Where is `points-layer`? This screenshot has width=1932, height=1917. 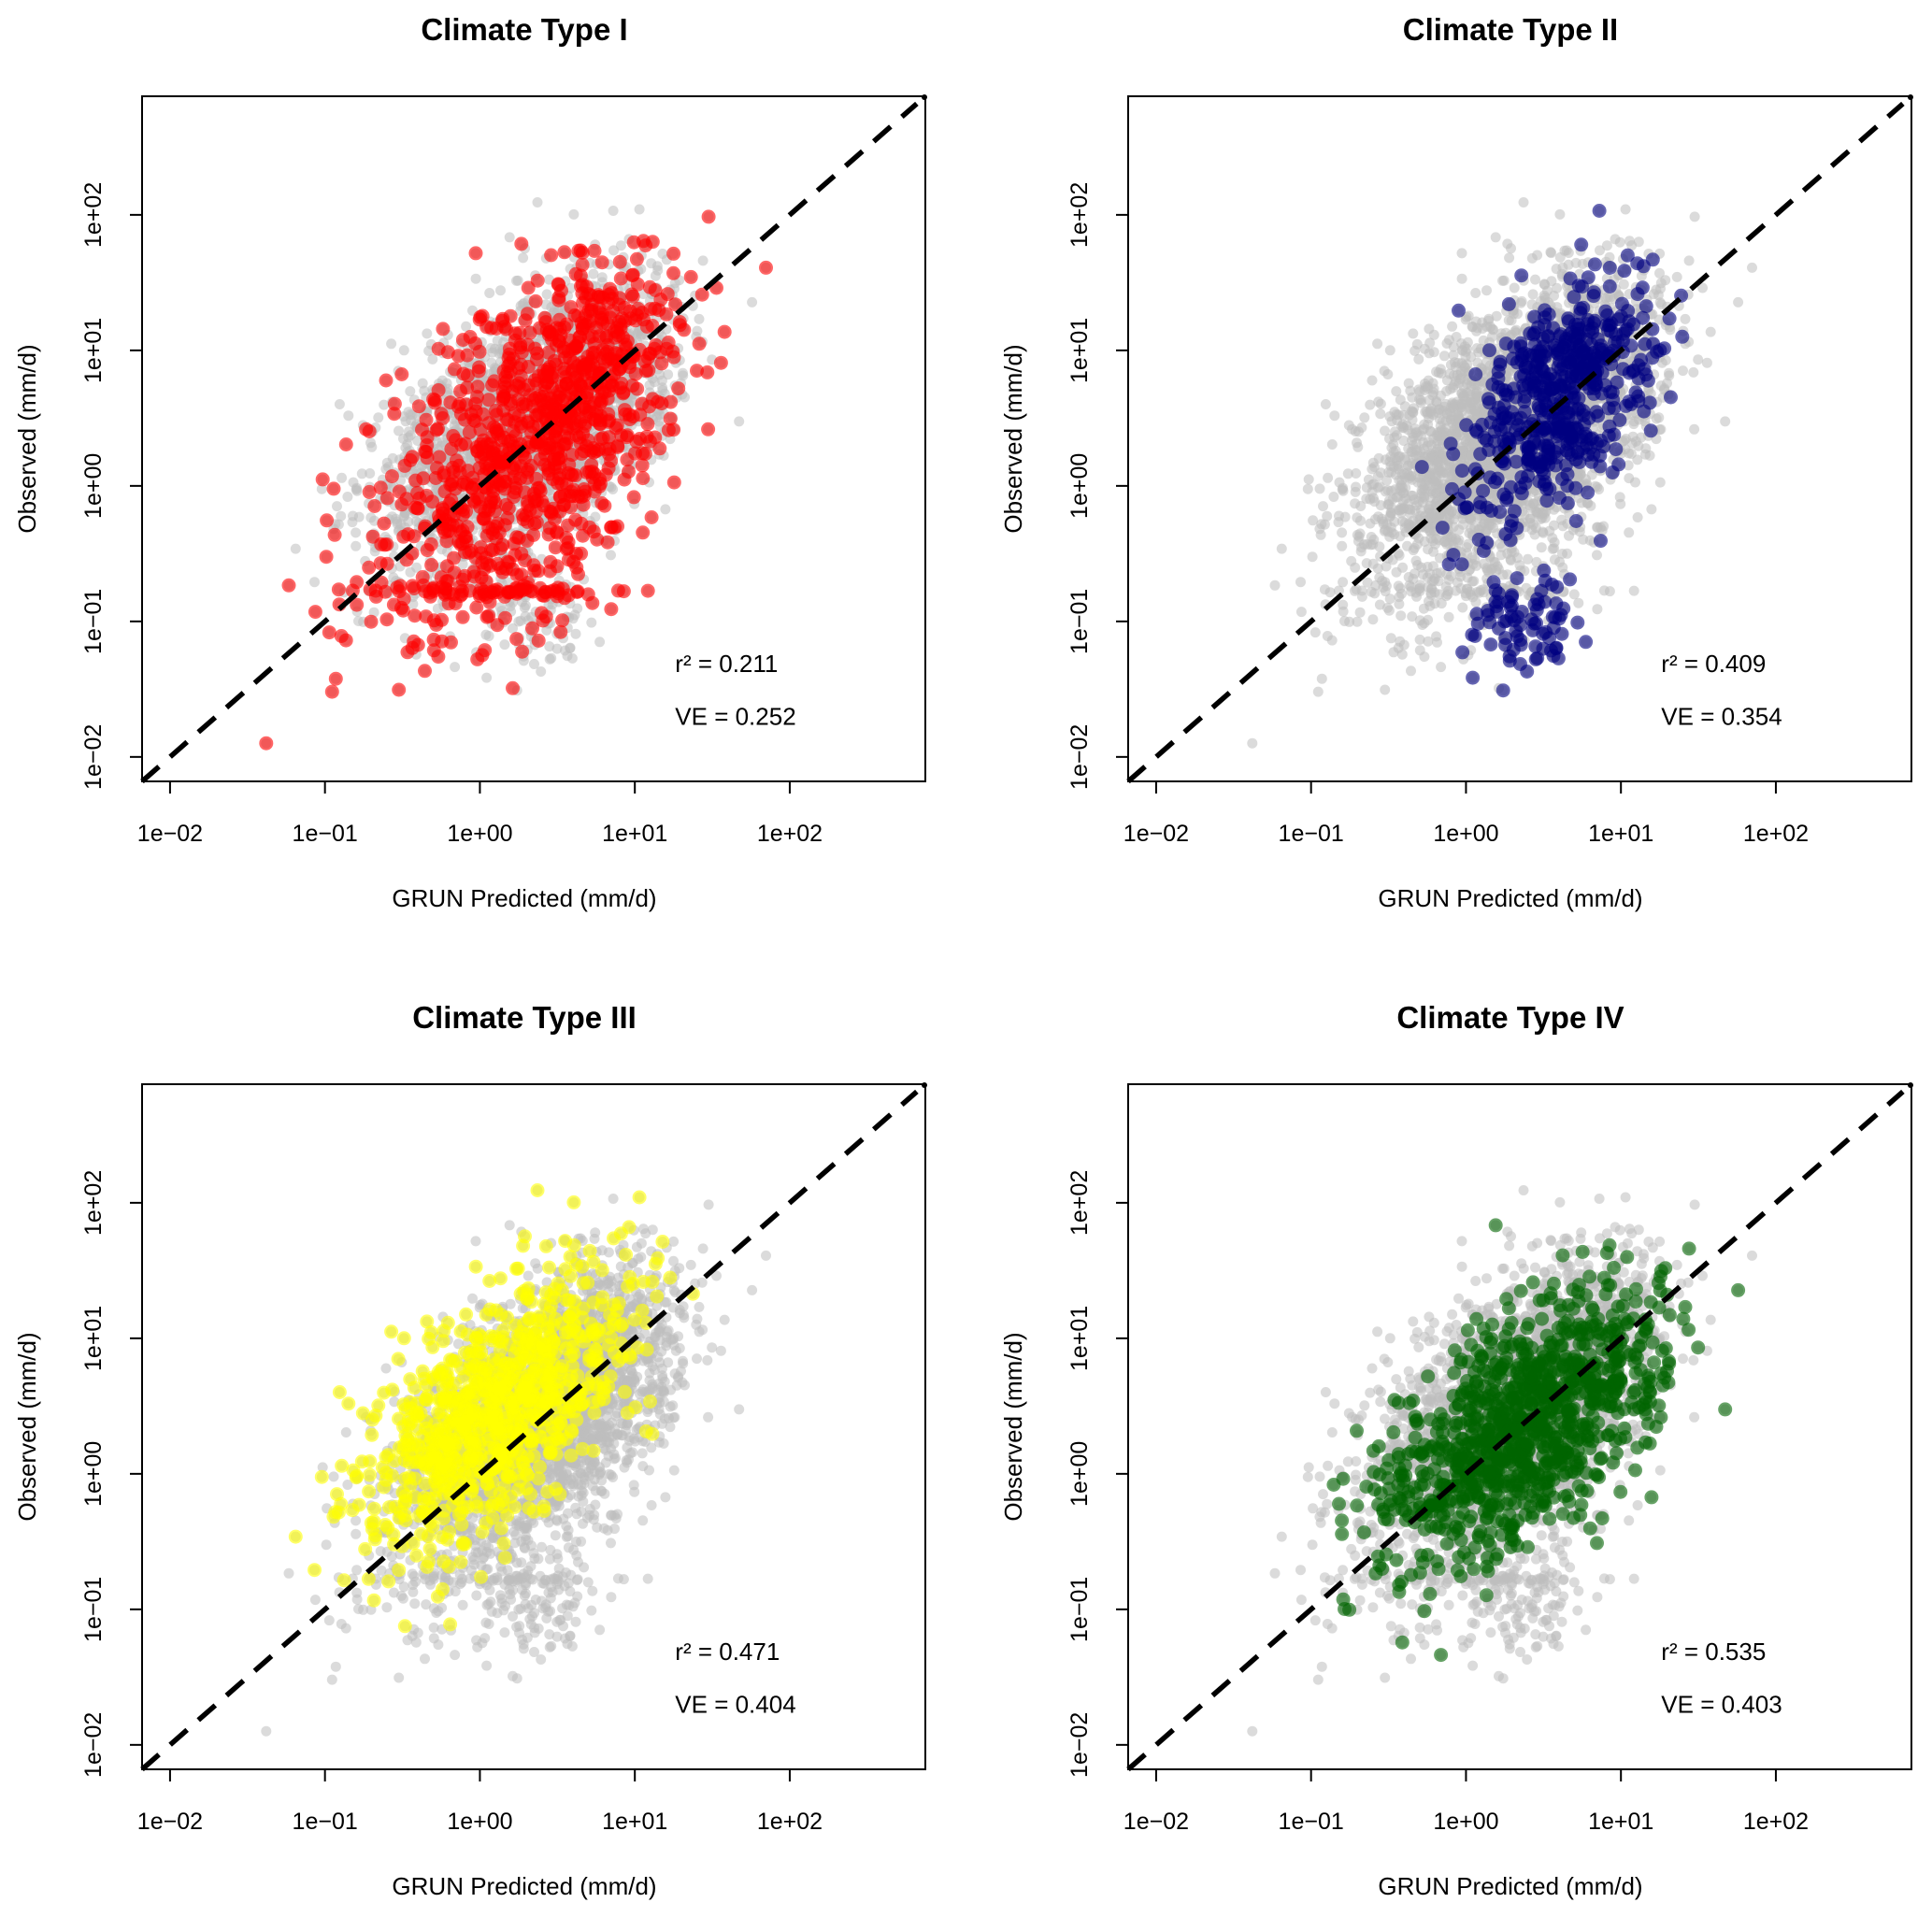
points-layer is located at coordinates (1502, 473).